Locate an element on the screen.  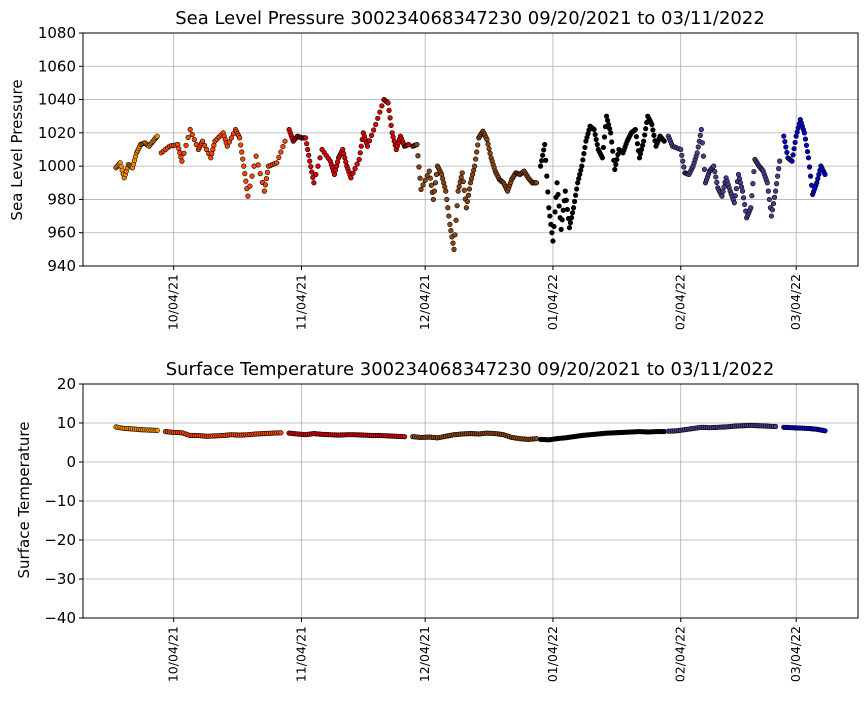
y-tick-label: −40 is located at coordinates (60, 618).